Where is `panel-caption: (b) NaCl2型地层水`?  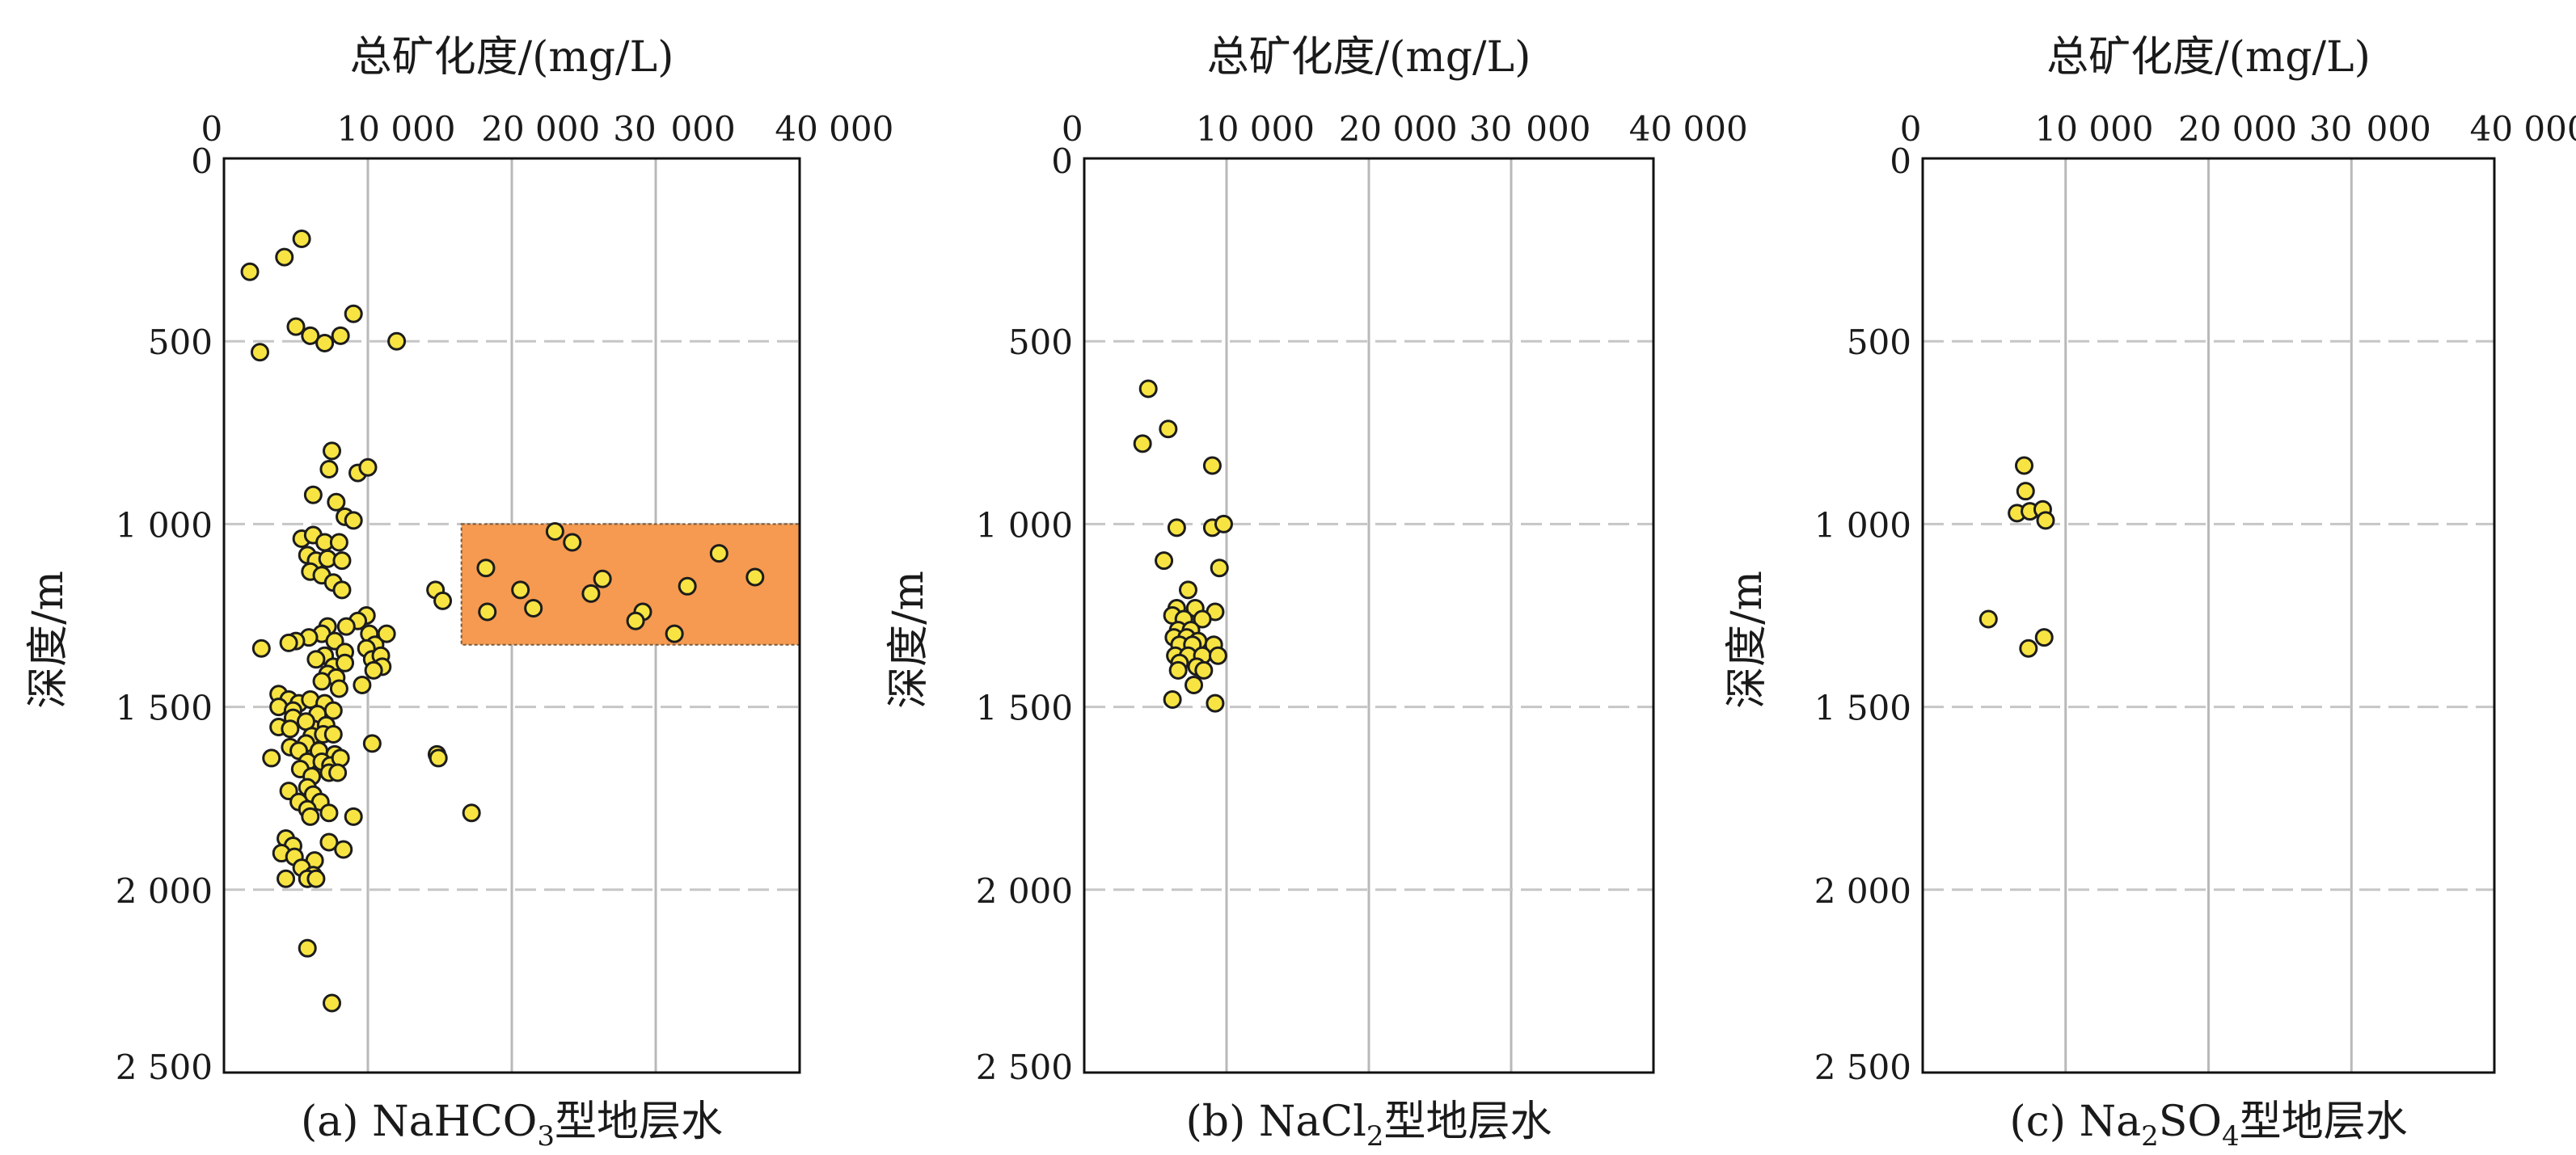 panel-caption: (b) NaCl2型地层水 is located at coordinates (1369, 1125).